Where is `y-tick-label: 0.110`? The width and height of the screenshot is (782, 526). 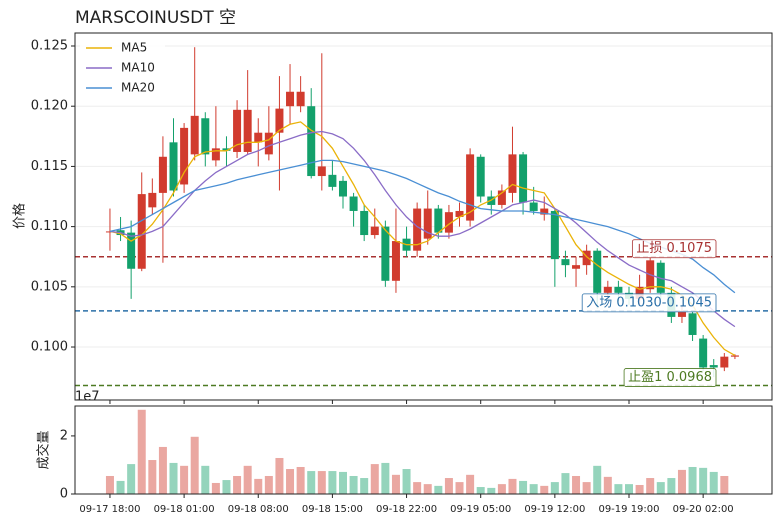
y-tick-label: 0.110 is located at coordinates (49, 226).